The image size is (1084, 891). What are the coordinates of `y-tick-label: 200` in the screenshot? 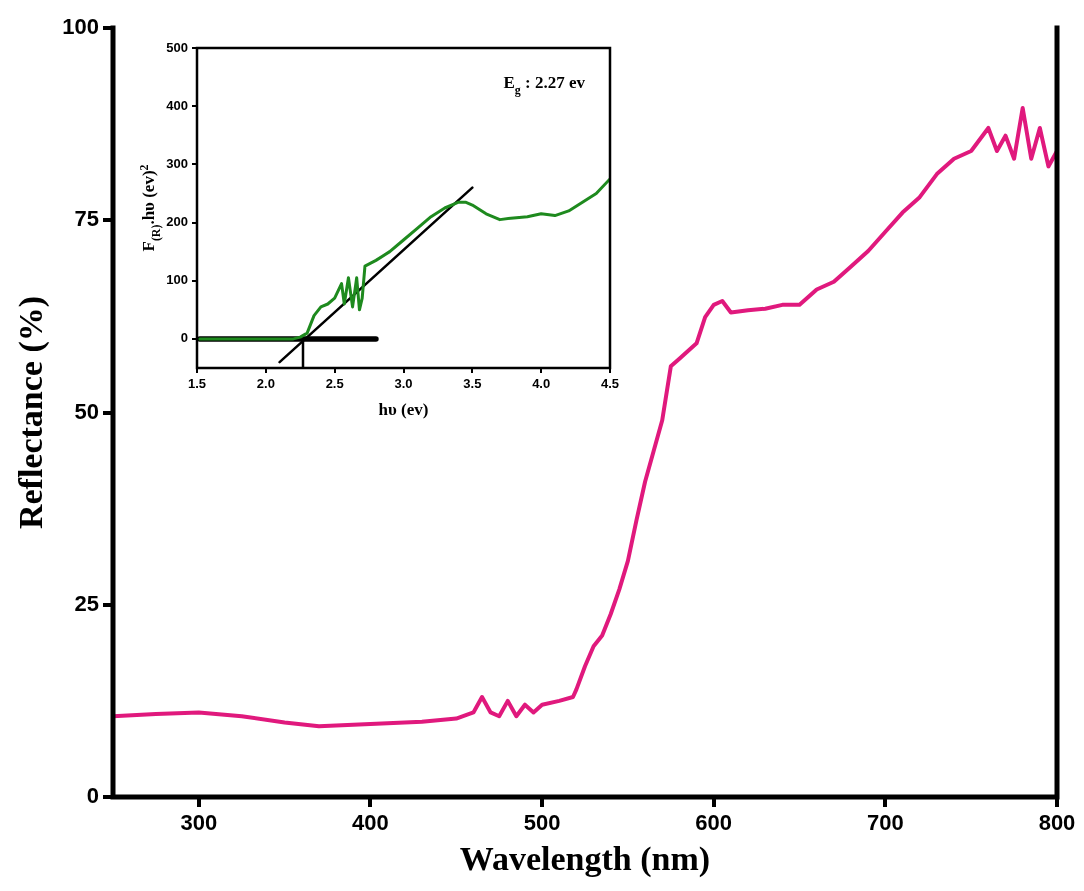 It's located at (177, 222).